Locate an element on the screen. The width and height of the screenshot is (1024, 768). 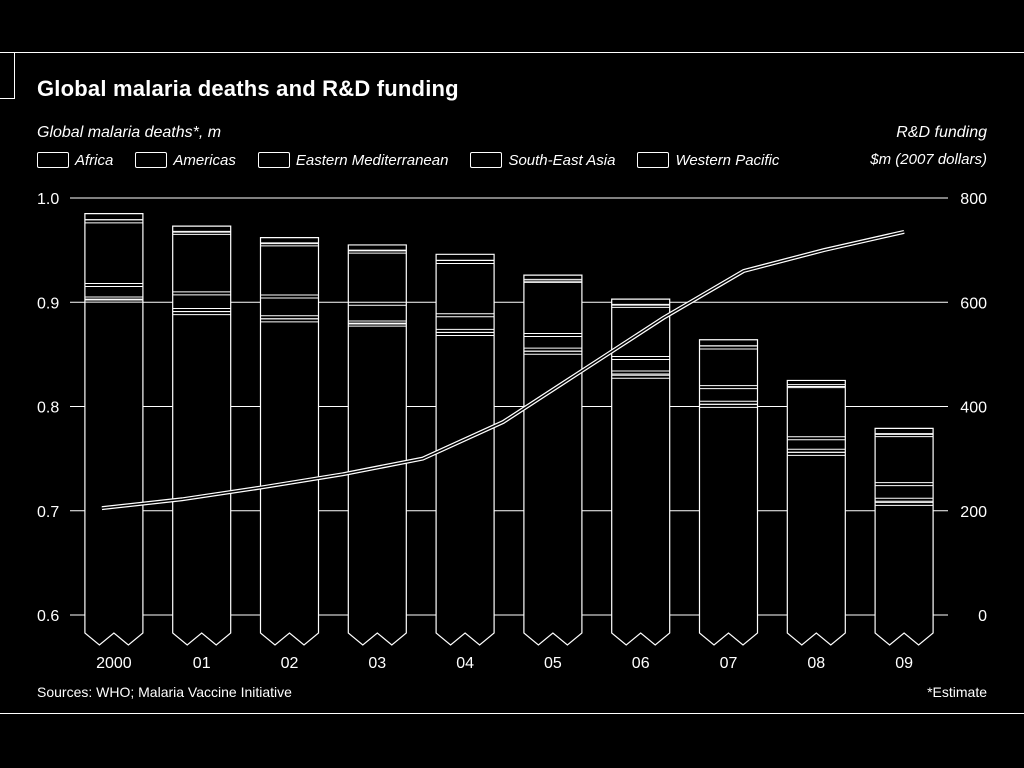
category-label: 09 is located at coordinates (904, 663).